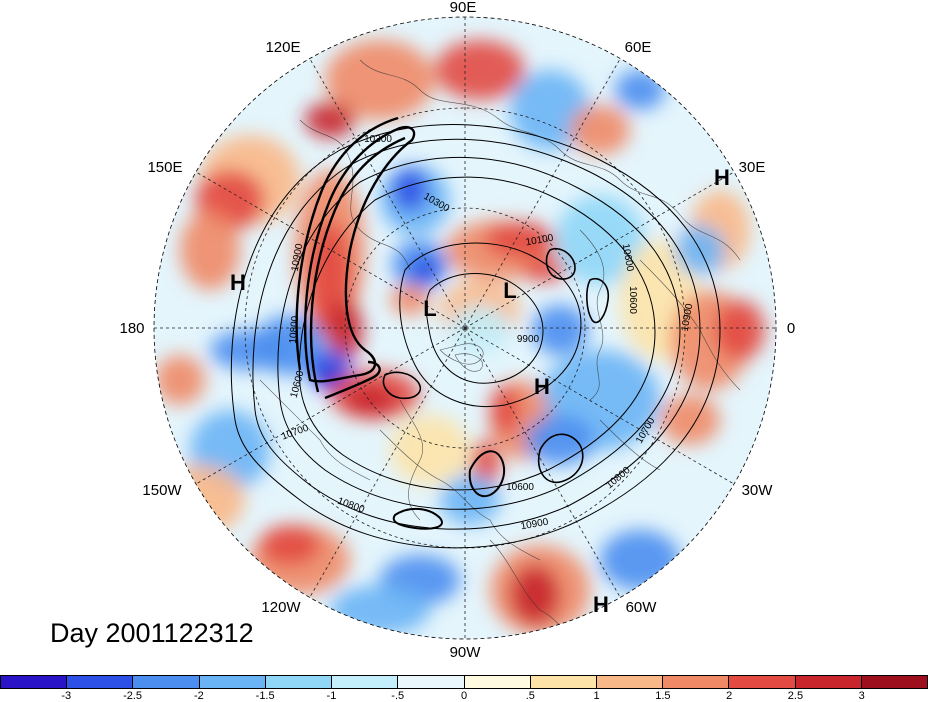 The height and width of the screenshot is (702, 928). I want to click on lon-label-90w: 90W, so click(466, 652).